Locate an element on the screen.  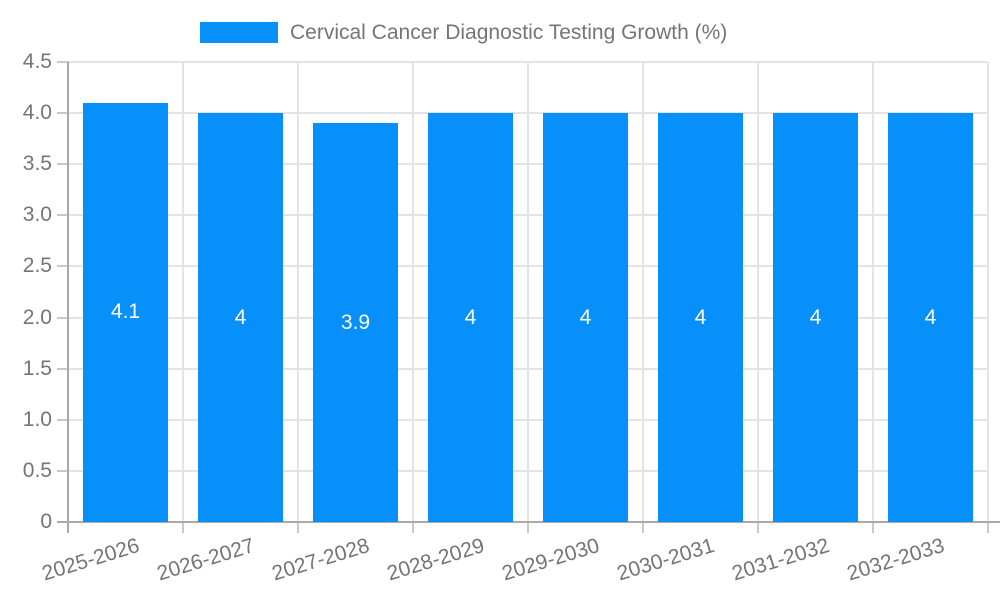
y-tick-label: 3.0 is located at coordinates (37, 215).